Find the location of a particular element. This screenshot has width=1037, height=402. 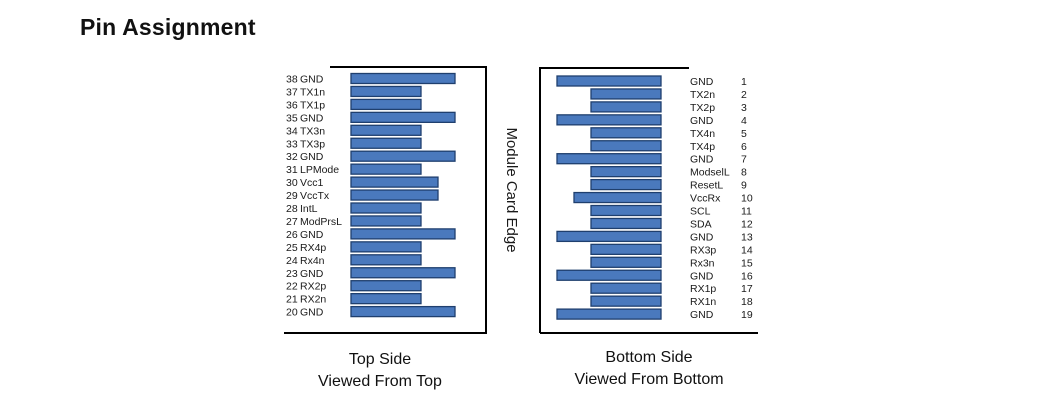

pin-row: RX1p 17 is located at coordinates (671, 288).